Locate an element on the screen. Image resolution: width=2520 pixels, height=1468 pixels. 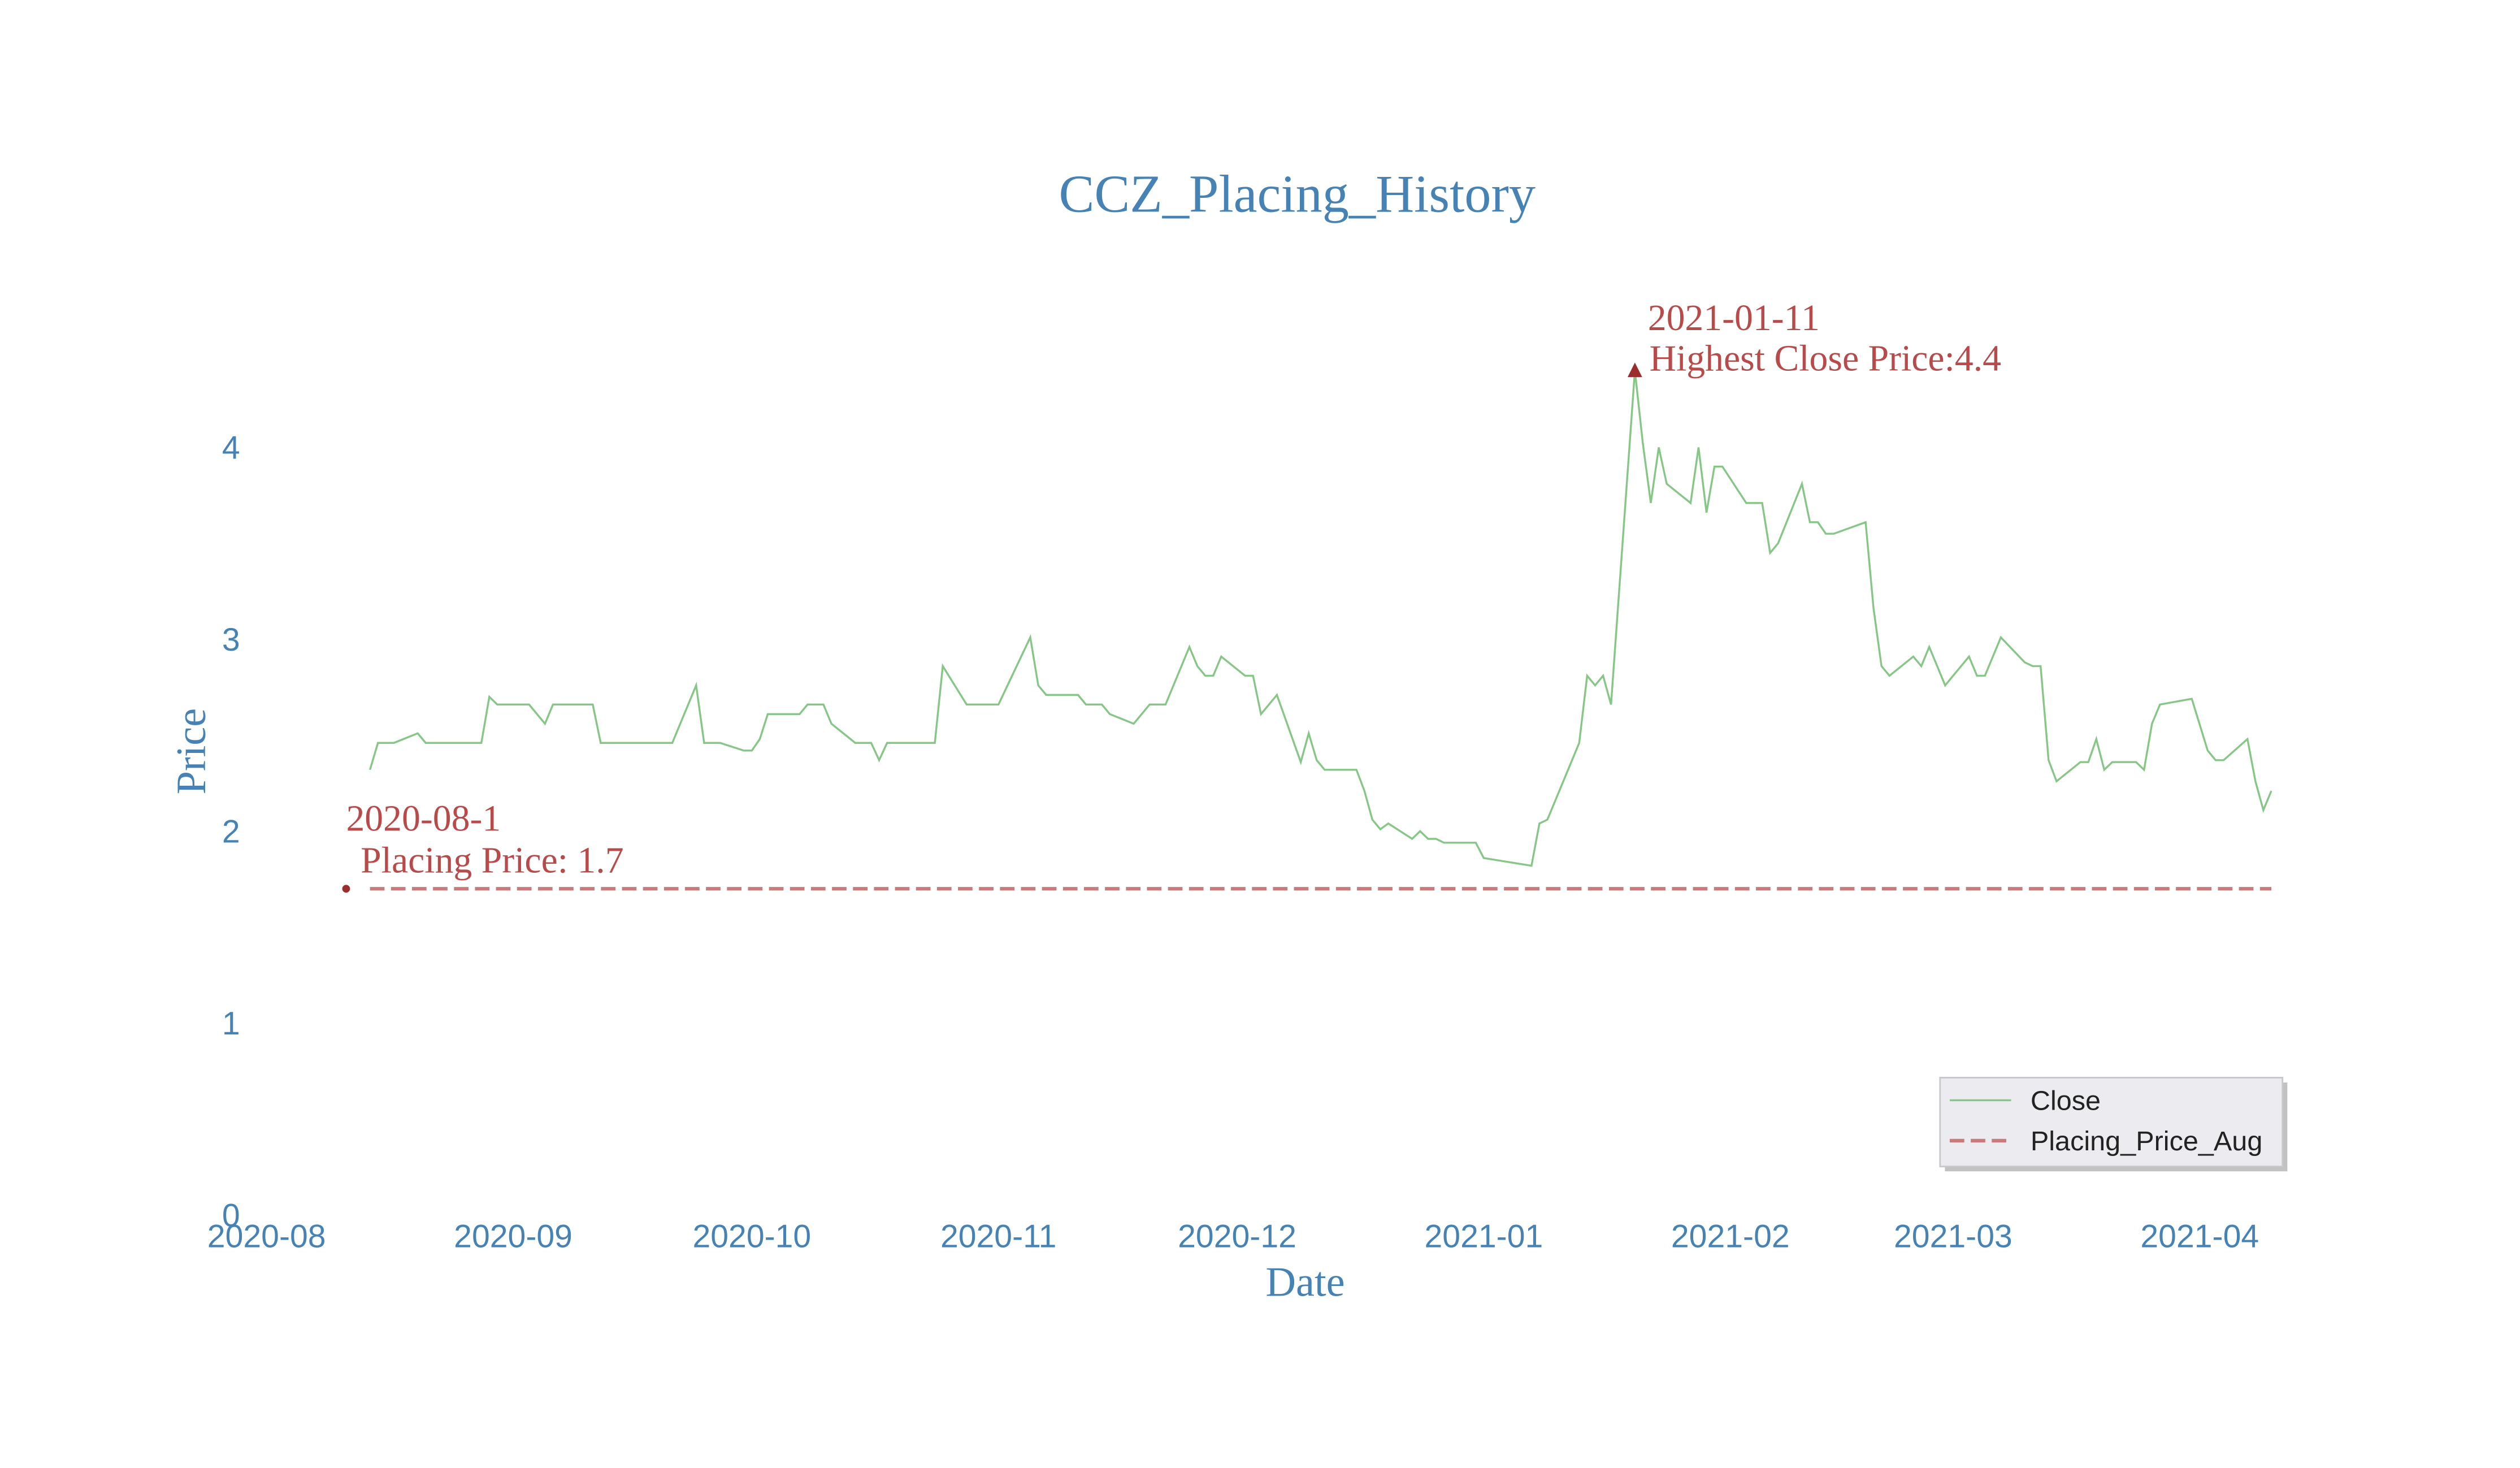
annotation-text: Placing Price: 1.7 is located at coordinates (492, 860).